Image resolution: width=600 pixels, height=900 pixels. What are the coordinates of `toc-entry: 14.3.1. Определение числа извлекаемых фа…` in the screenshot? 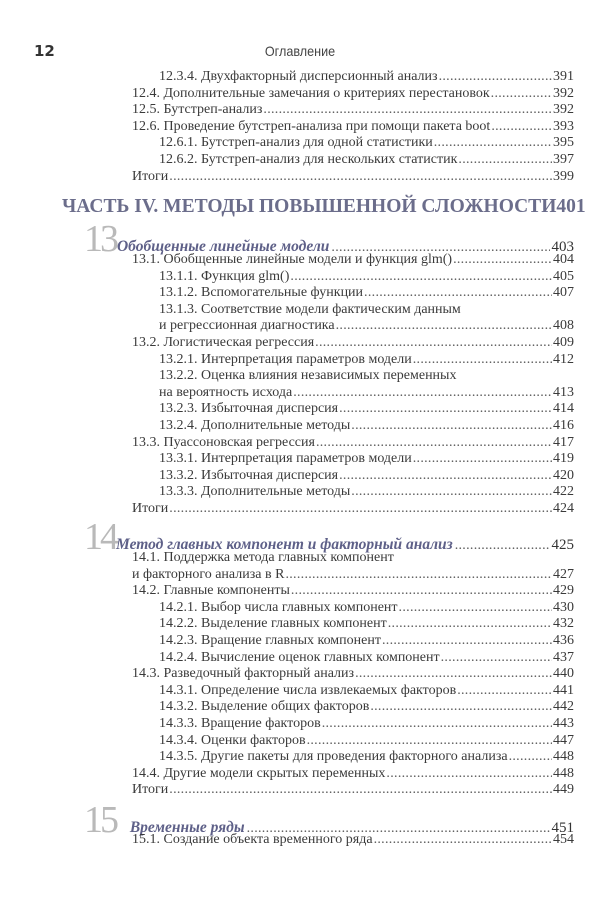 It's located at (287, 691).